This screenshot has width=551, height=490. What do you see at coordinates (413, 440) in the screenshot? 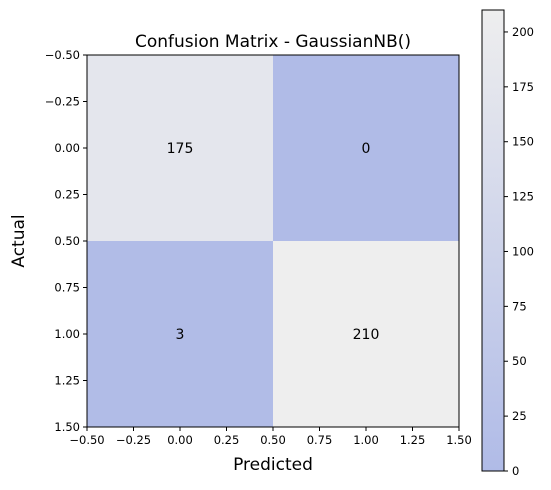
I see `x-tick-label: 1.25` at bounding box center [413, 440].